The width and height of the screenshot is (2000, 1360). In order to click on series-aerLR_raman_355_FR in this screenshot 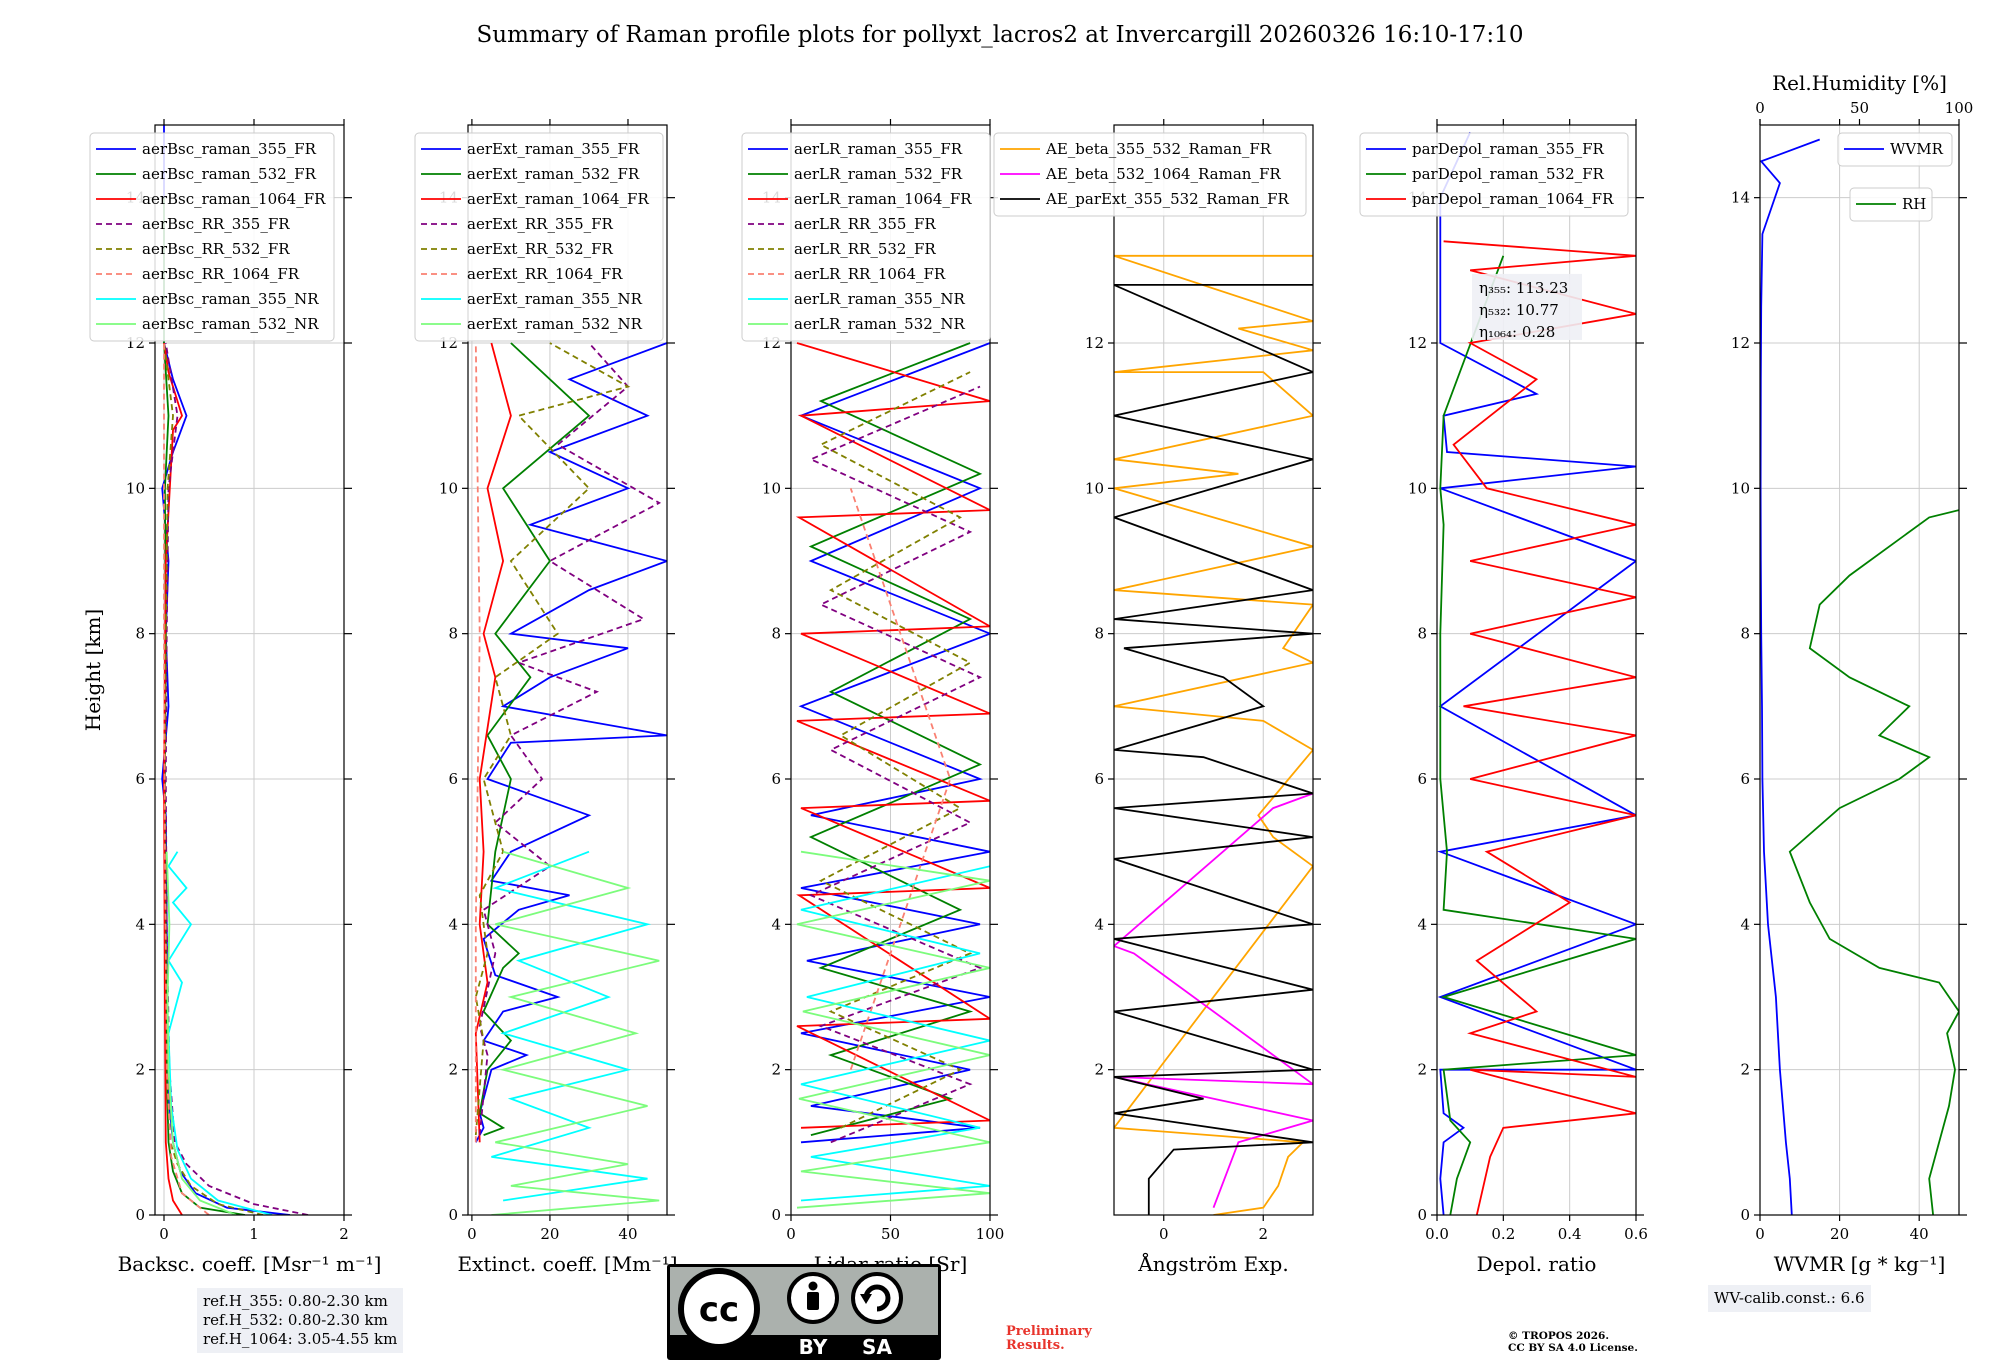, I will do `click(894, 743)`.